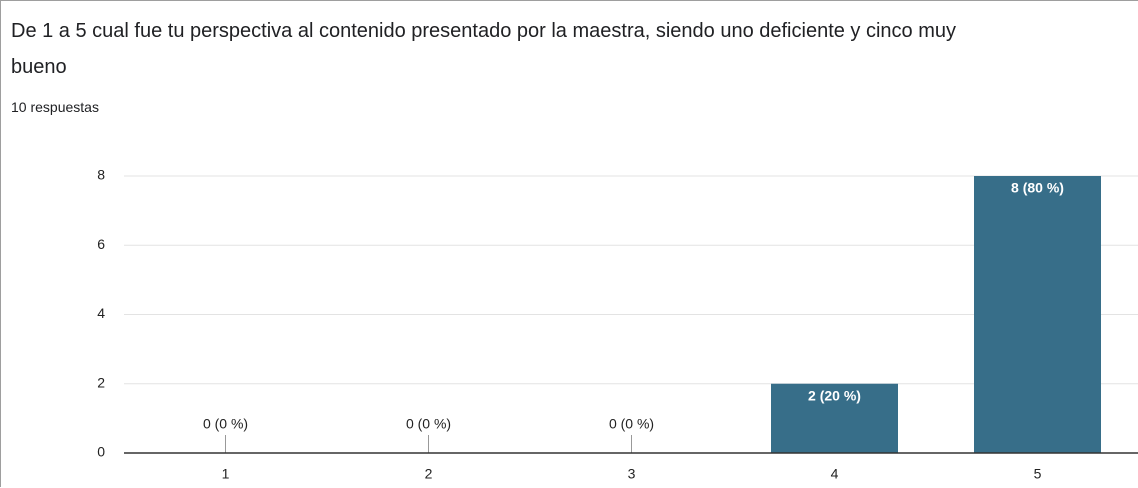 The image size is (1138, 488). I want to click on y-tick-label: 2, so click(101, 382).